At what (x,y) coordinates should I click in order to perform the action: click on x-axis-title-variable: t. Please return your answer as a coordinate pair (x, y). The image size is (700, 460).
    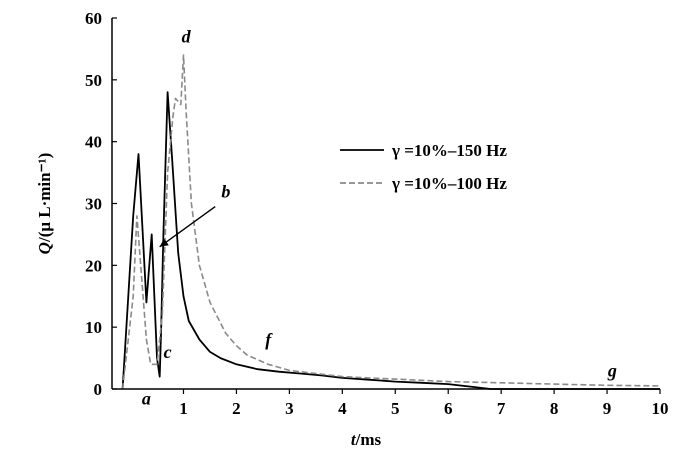
    Looking at the image, I should click on (354, 439).